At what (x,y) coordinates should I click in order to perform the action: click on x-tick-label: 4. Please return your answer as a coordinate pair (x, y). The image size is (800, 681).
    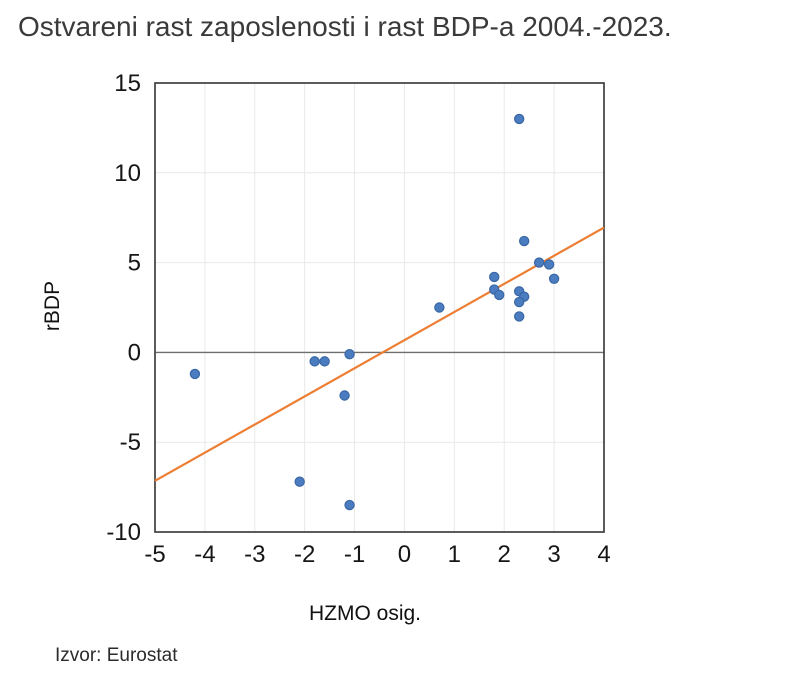
    Looking at the image, I should click on (603, 554).